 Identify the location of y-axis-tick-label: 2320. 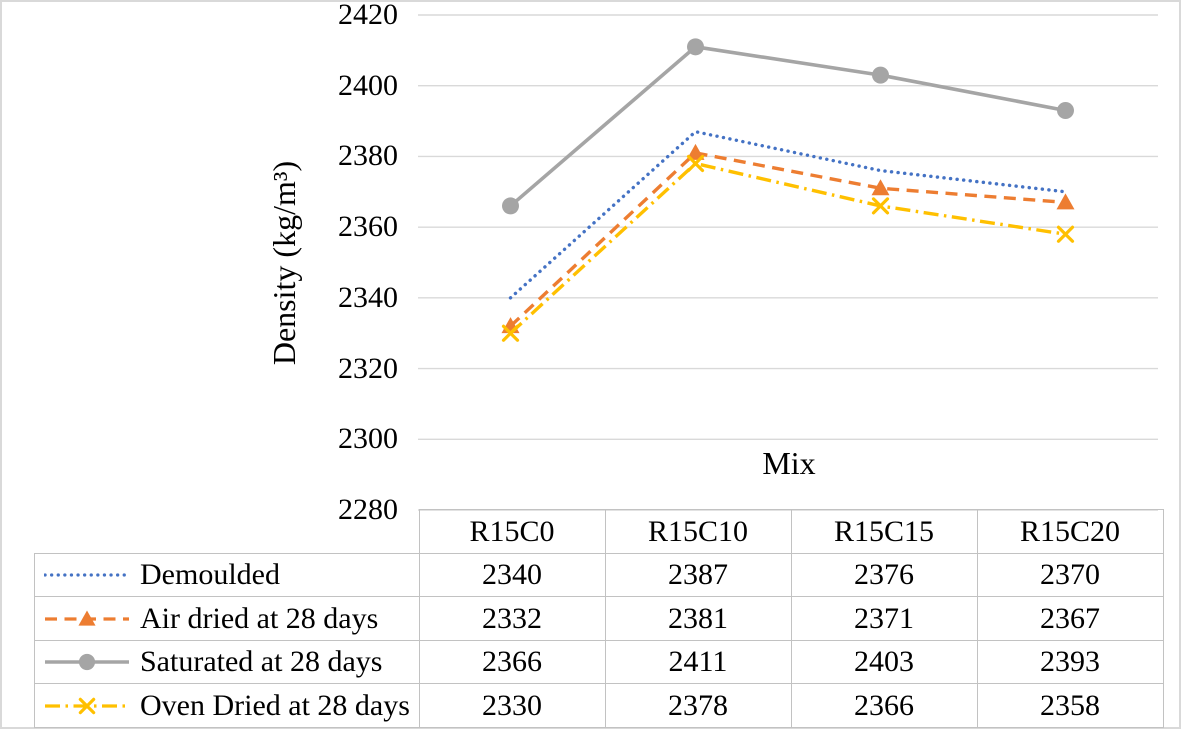
(368, 368).